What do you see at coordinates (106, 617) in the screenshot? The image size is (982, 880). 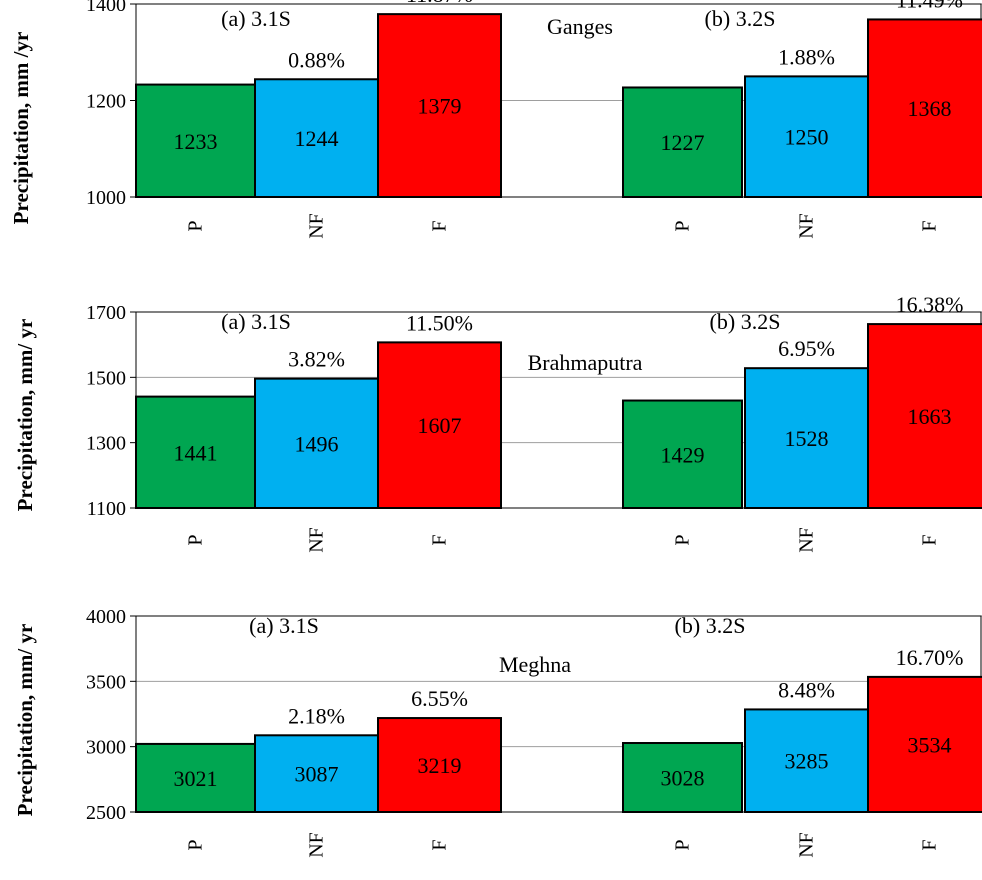 I see `y-tick-label: 4000` at bounding box center [106, 617].